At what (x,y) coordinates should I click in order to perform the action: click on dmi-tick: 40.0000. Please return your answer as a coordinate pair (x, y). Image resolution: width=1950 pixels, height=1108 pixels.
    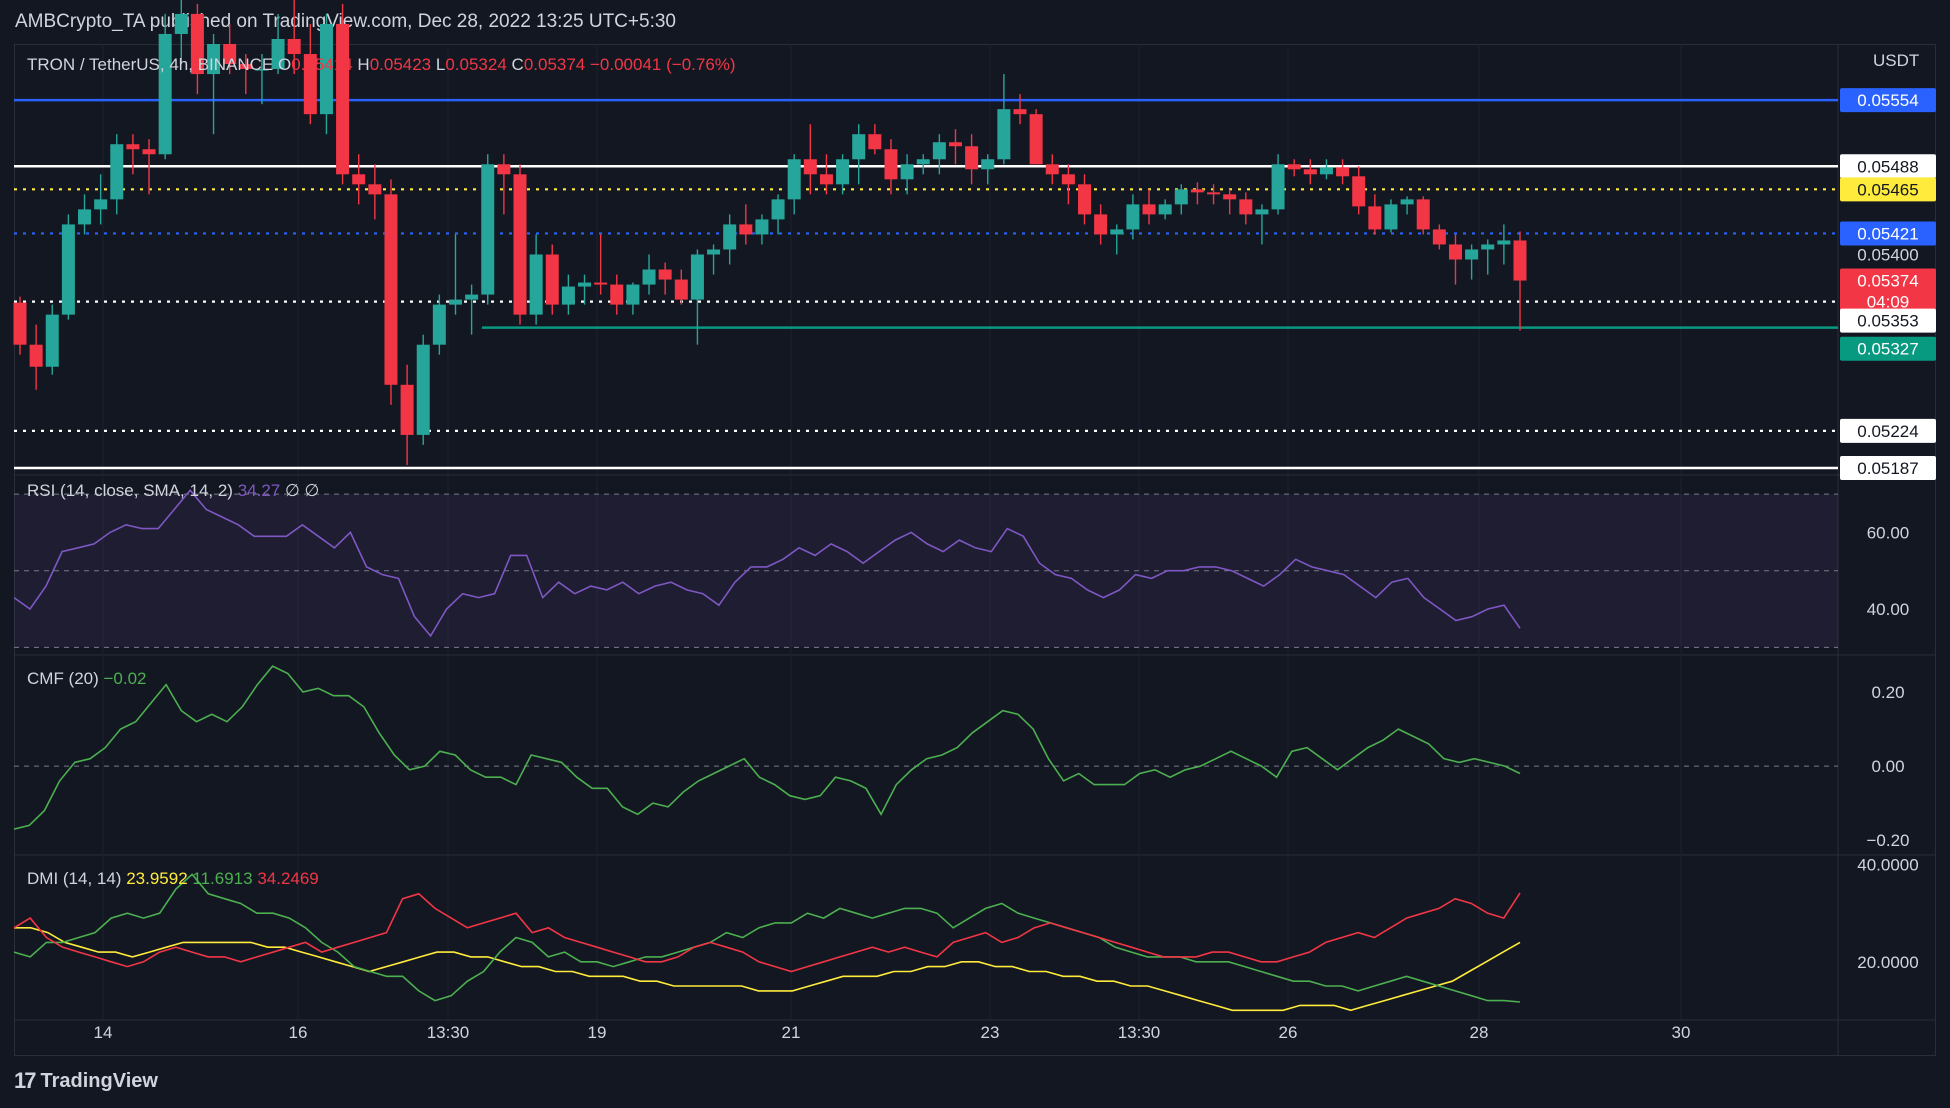
    Looking at the image, I should click on (1887, 865).